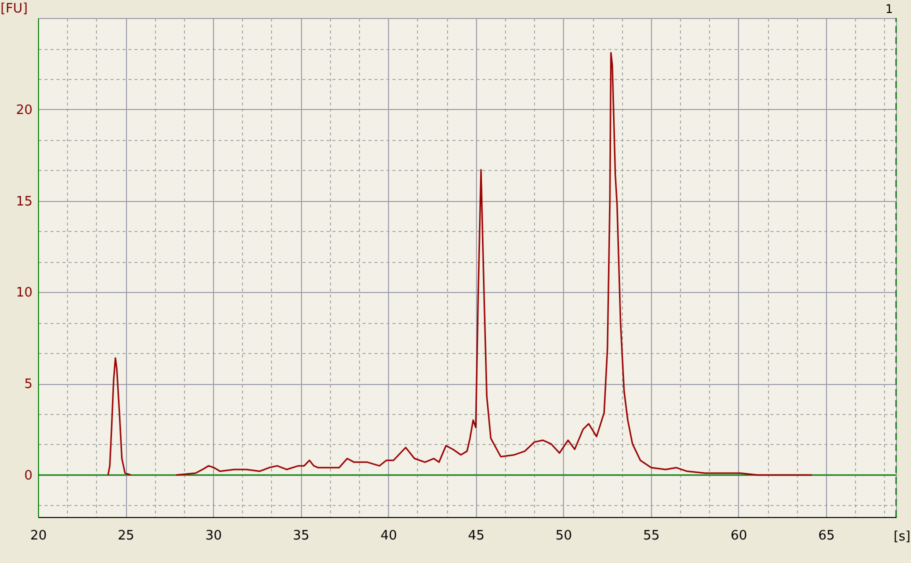 Image resolution: width=911 pixels, height=563 pixels. I want to click on y-axis-title: [FU], so click(14, 9).